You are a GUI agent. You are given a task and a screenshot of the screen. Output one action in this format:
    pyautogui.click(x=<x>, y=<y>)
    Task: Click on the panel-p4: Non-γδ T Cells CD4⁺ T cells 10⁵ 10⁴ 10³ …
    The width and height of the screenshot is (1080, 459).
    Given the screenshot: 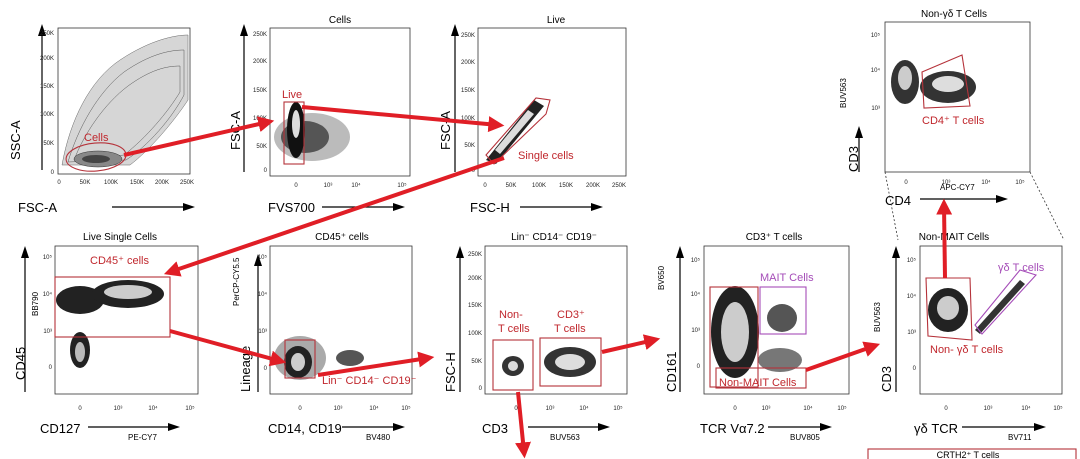 What is the action you would take?
    pyautogui.click(x=935, y=108)
    